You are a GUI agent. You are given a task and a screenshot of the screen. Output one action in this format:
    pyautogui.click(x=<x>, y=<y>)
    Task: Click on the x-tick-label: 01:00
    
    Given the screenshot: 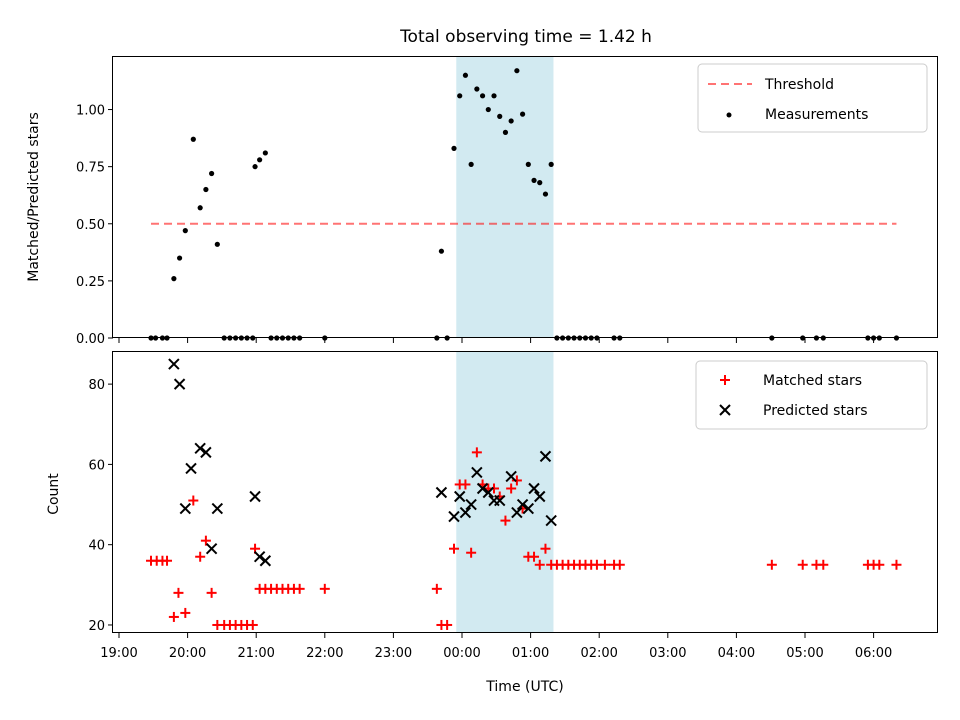 What is the action you would take?
    pyautogui.click(x=530, y=653)
    